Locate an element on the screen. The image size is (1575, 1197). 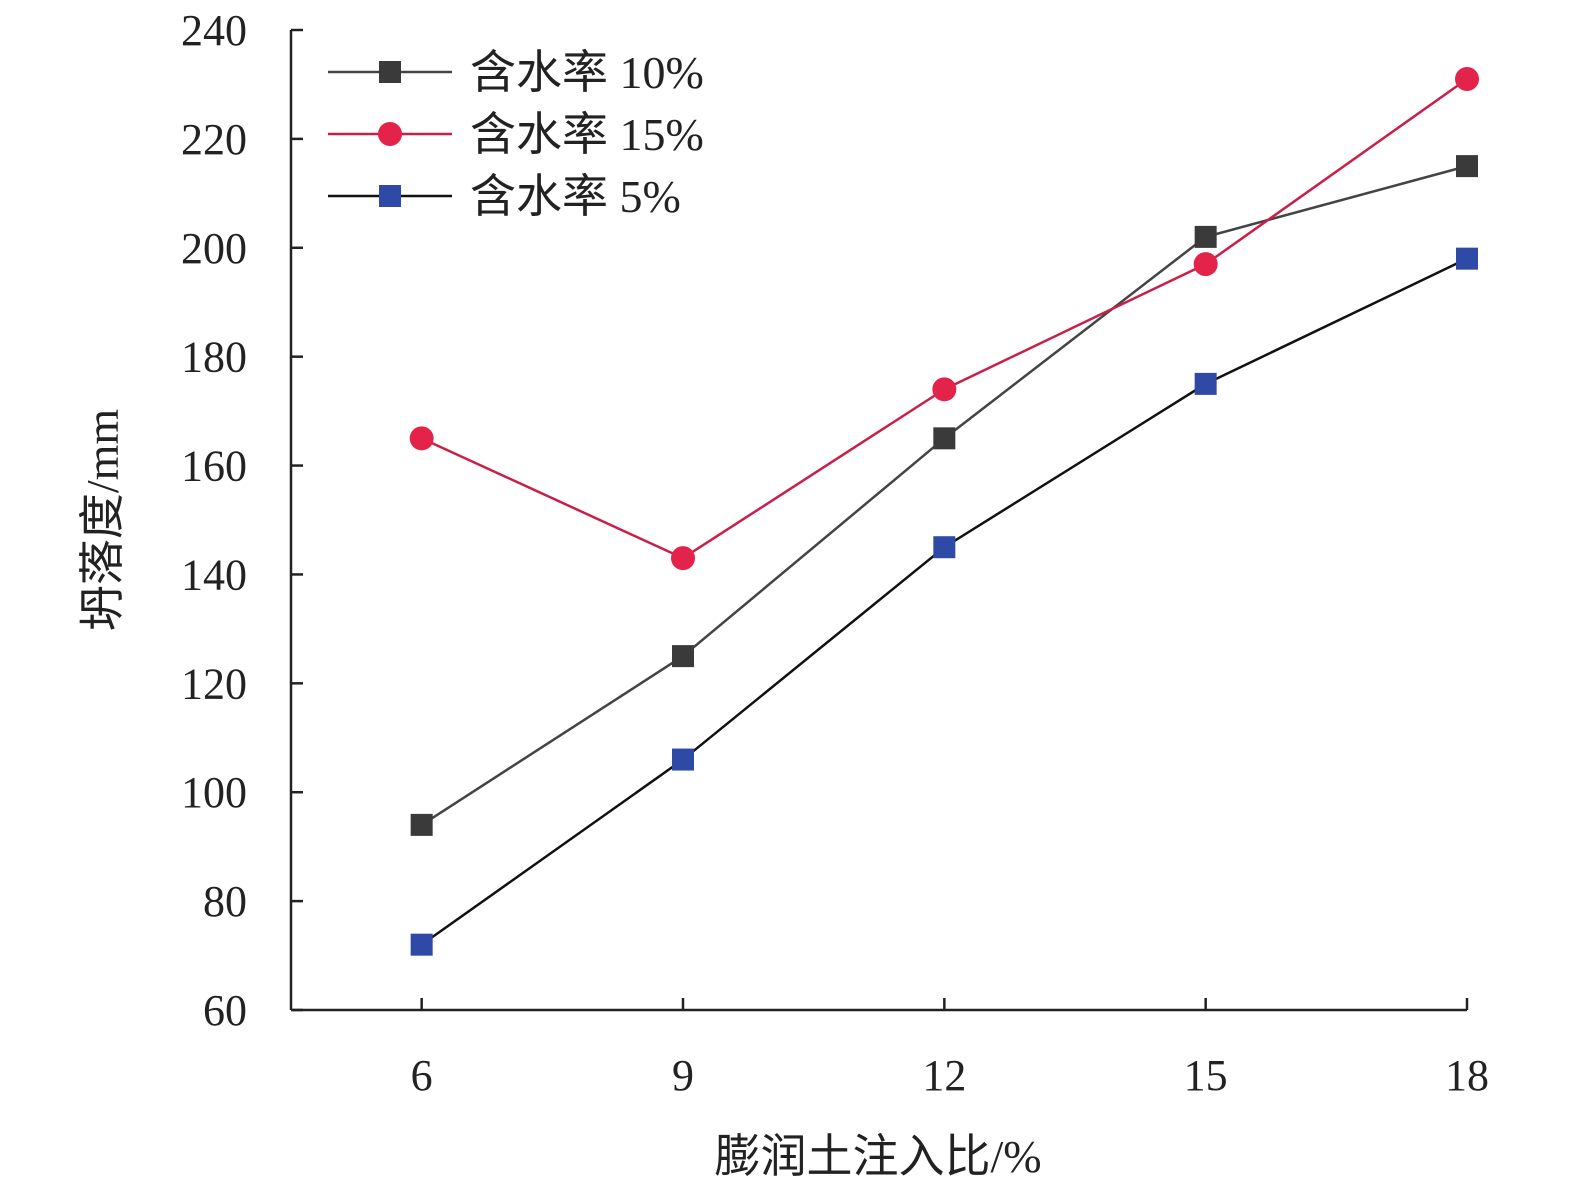
y-tick-label: 80 is located at coordinates (225, 901).